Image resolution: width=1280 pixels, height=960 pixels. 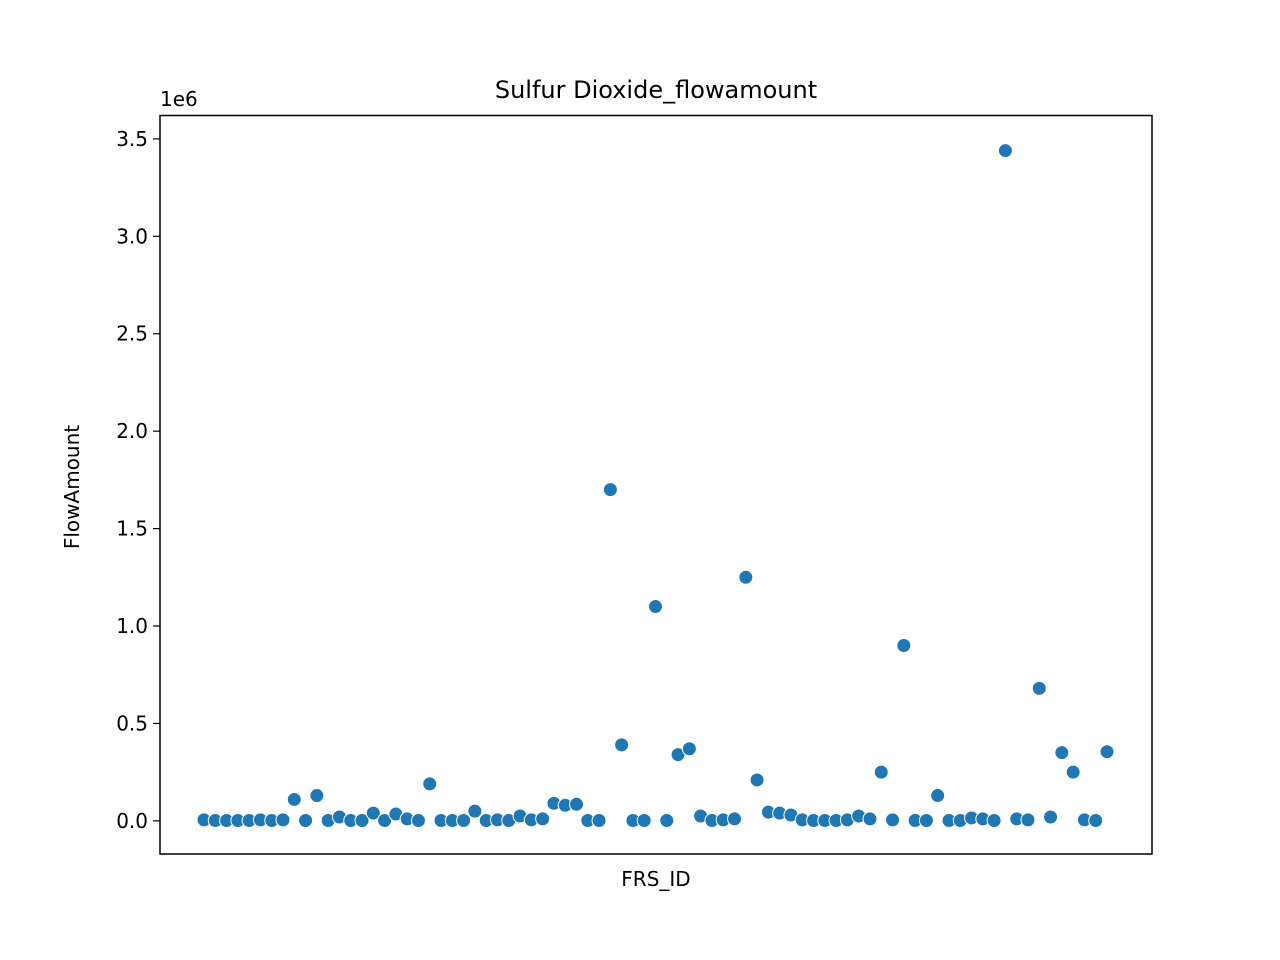 What do you see at coordinates (132, 236) in the screenshot?
I see `y-tick-label: 3.0` at bounding box center [132, 236].